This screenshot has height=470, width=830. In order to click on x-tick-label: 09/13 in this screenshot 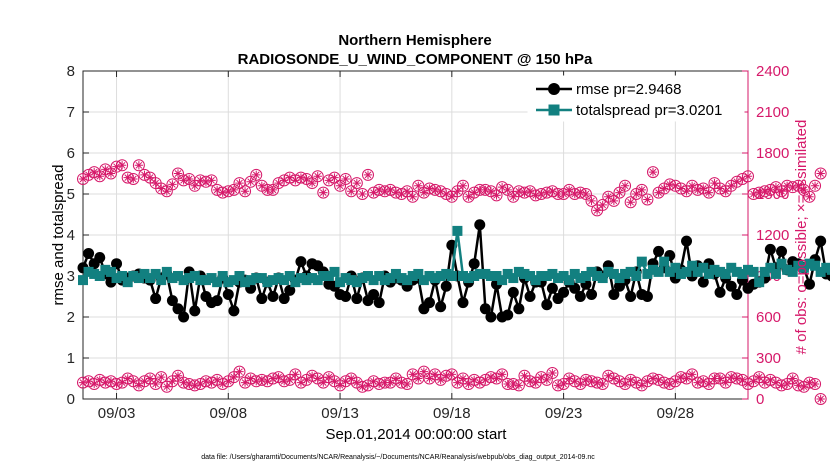, I will do `click(340, 413)`.